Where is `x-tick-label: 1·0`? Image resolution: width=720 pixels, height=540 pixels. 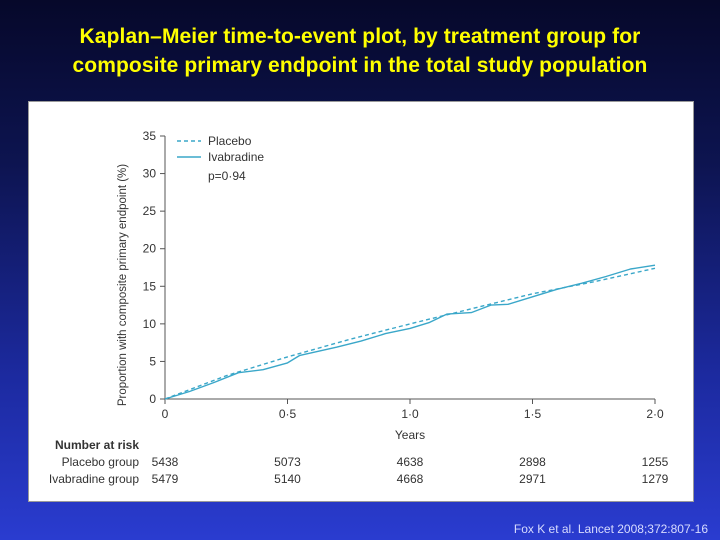
x-tick-label: 1·0 is located at coordinates (410, 414).